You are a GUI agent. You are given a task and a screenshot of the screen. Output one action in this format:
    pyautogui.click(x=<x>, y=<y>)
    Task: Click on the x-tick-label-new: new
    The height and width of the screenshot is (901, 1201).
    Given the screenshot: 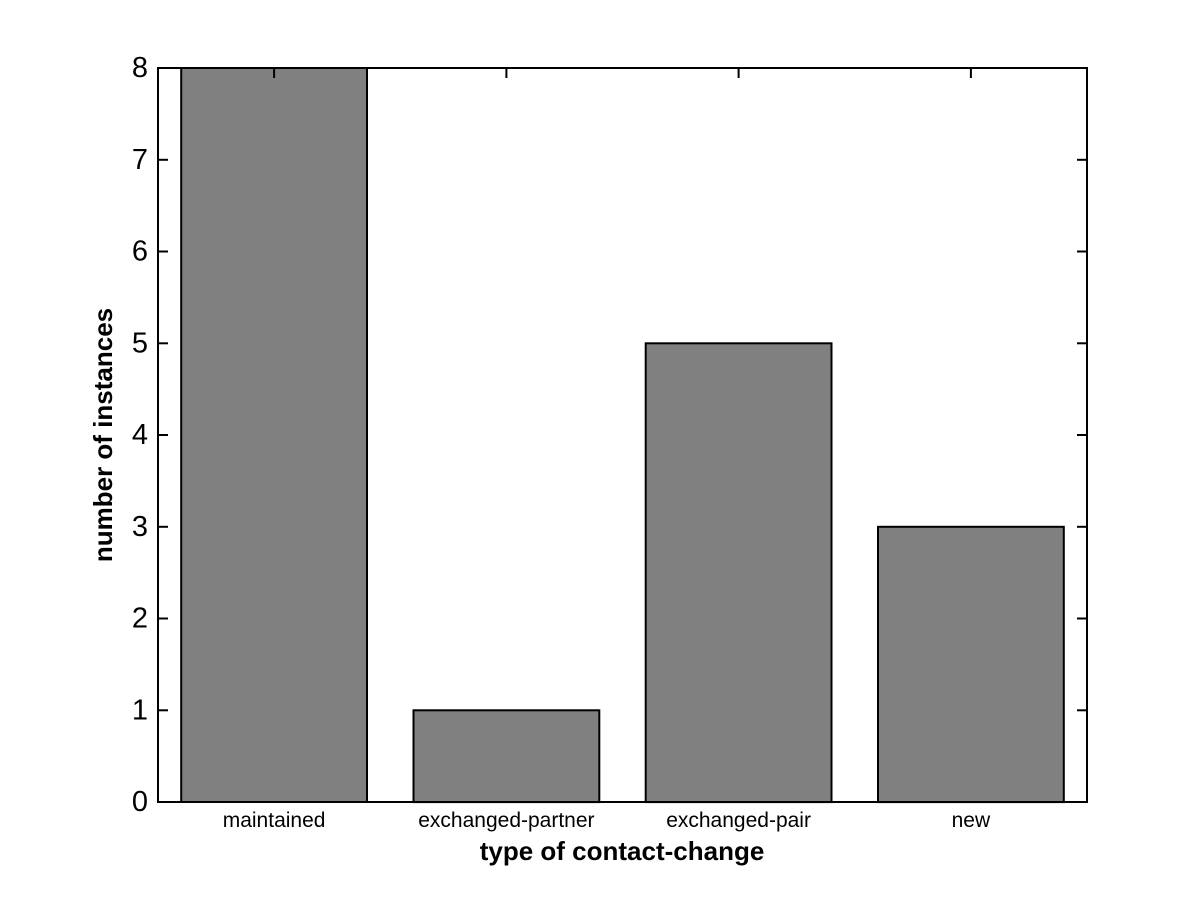 What is the action you would take?
    pyautogui.click(x=971, y=820)
    